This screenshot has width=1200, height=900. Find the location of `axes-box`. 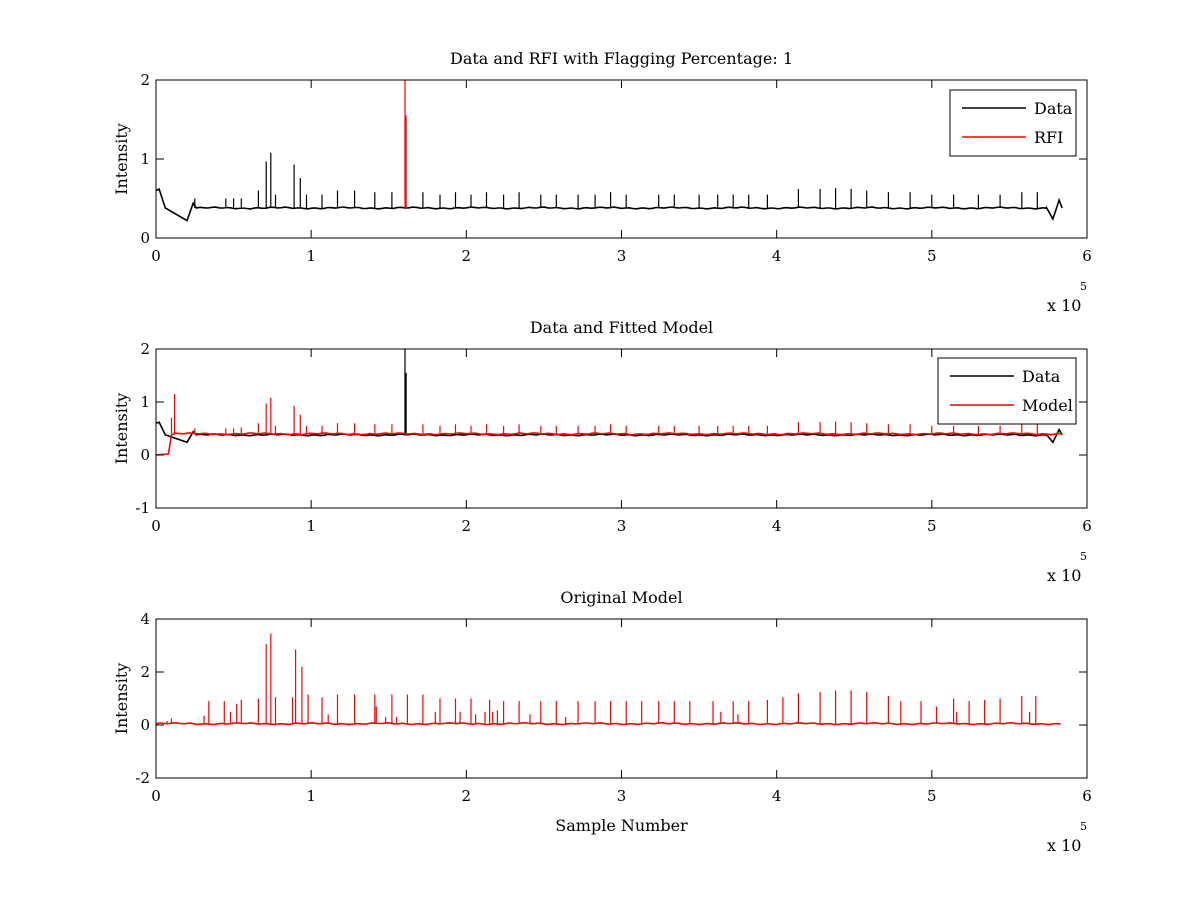

axes-box is located at coordinates (621, 159).